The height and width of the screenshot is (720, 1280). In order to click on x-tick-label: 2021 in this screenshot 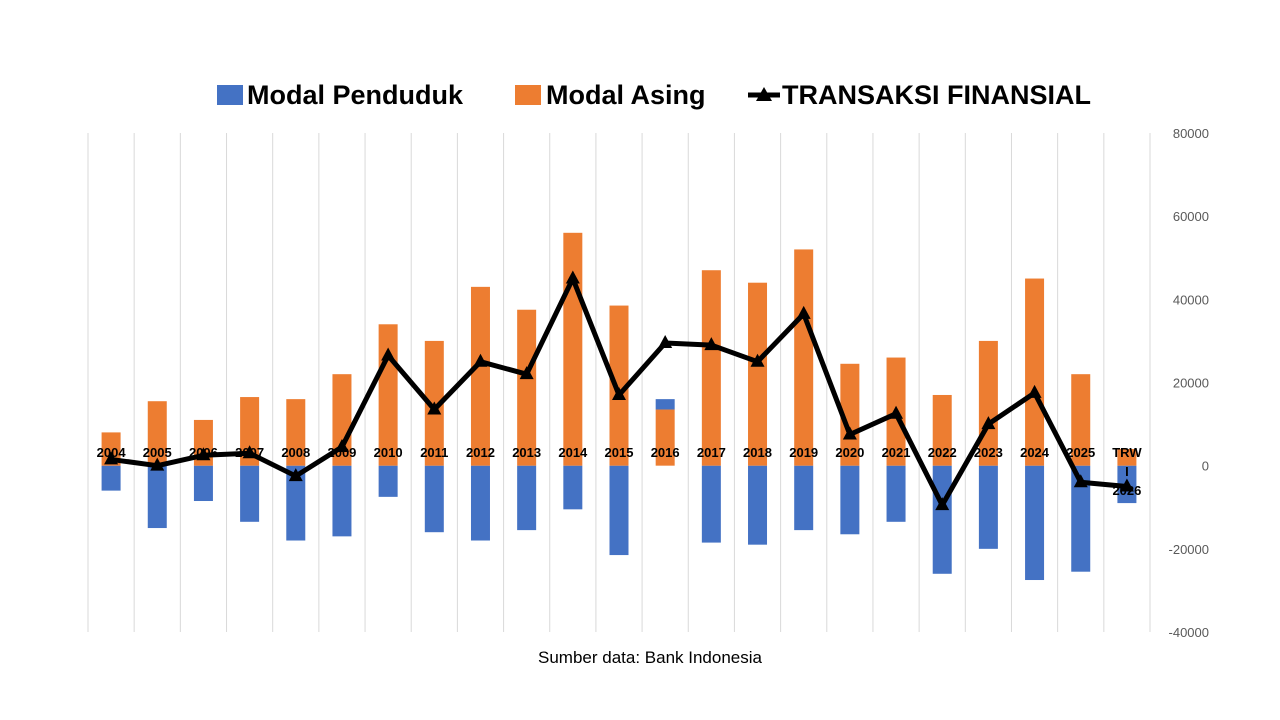, I will do `click(896, 452)`.